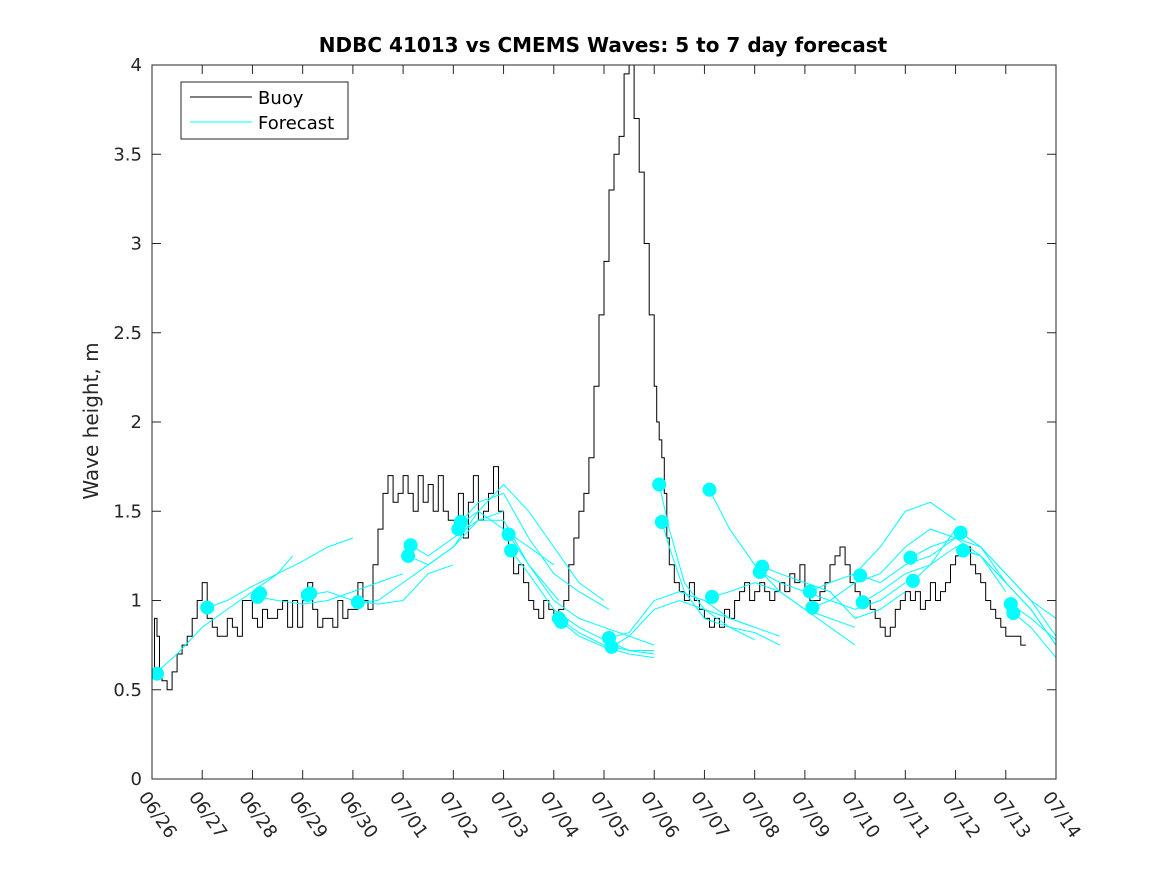 The height and width of the screenshot is (875, 1167). I want to click on y-tick-label: 0.5, so click(127, 690).